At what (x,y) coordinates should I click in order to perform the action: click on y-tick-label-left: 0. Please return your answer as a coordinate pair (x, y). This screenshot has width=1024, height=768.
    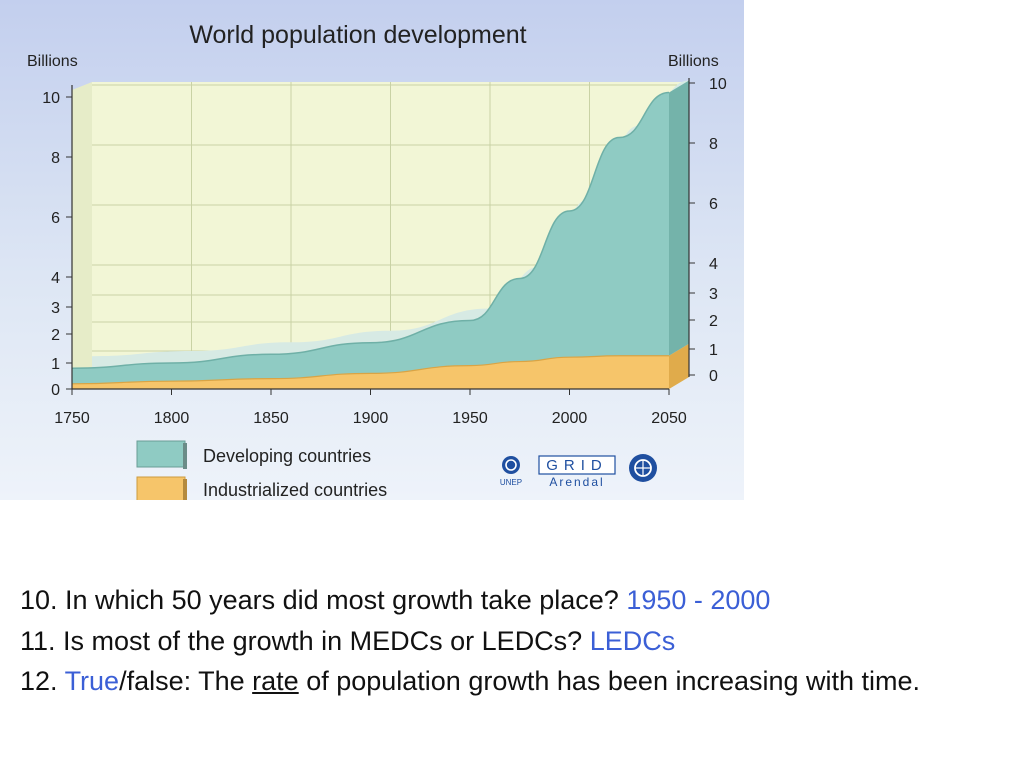
    Looking at the image, I should click on (55, 390).